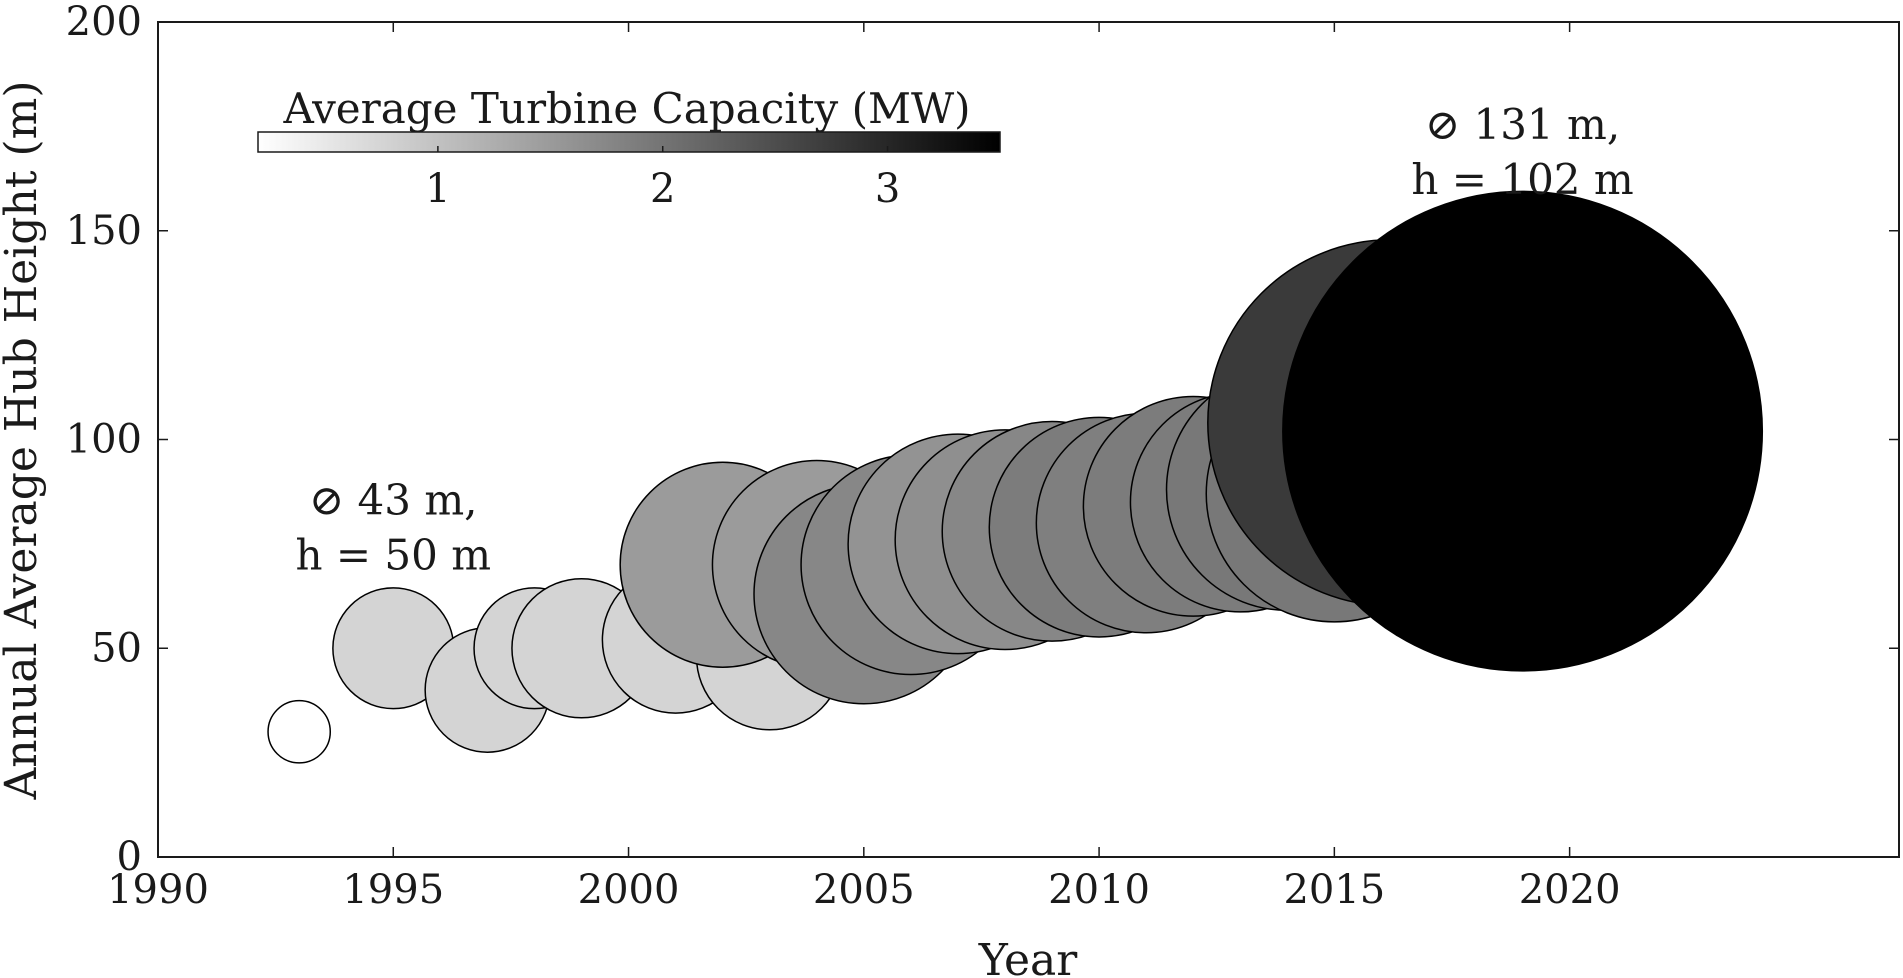  What do you see at coordinates (437, 189) in the screenshot?
I see `colorbar-tick-label: 1` at bounding box center [437, 189].